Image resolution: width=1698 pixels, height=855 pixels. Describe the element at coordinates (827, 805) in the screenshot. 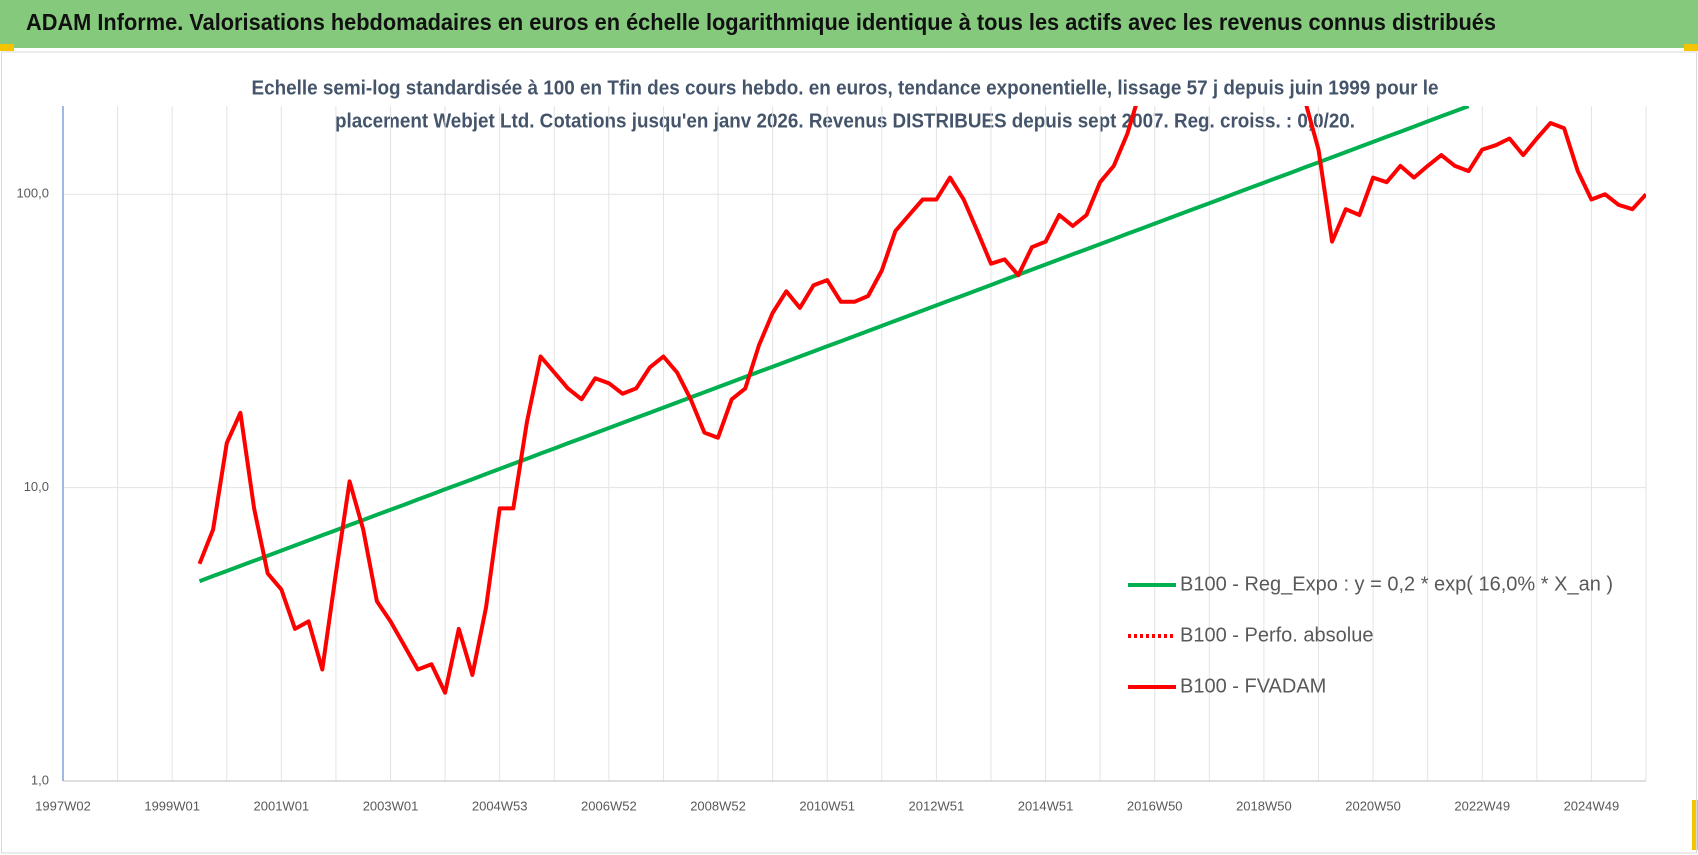

I see `x-tick-label: 2010W51` at that location.